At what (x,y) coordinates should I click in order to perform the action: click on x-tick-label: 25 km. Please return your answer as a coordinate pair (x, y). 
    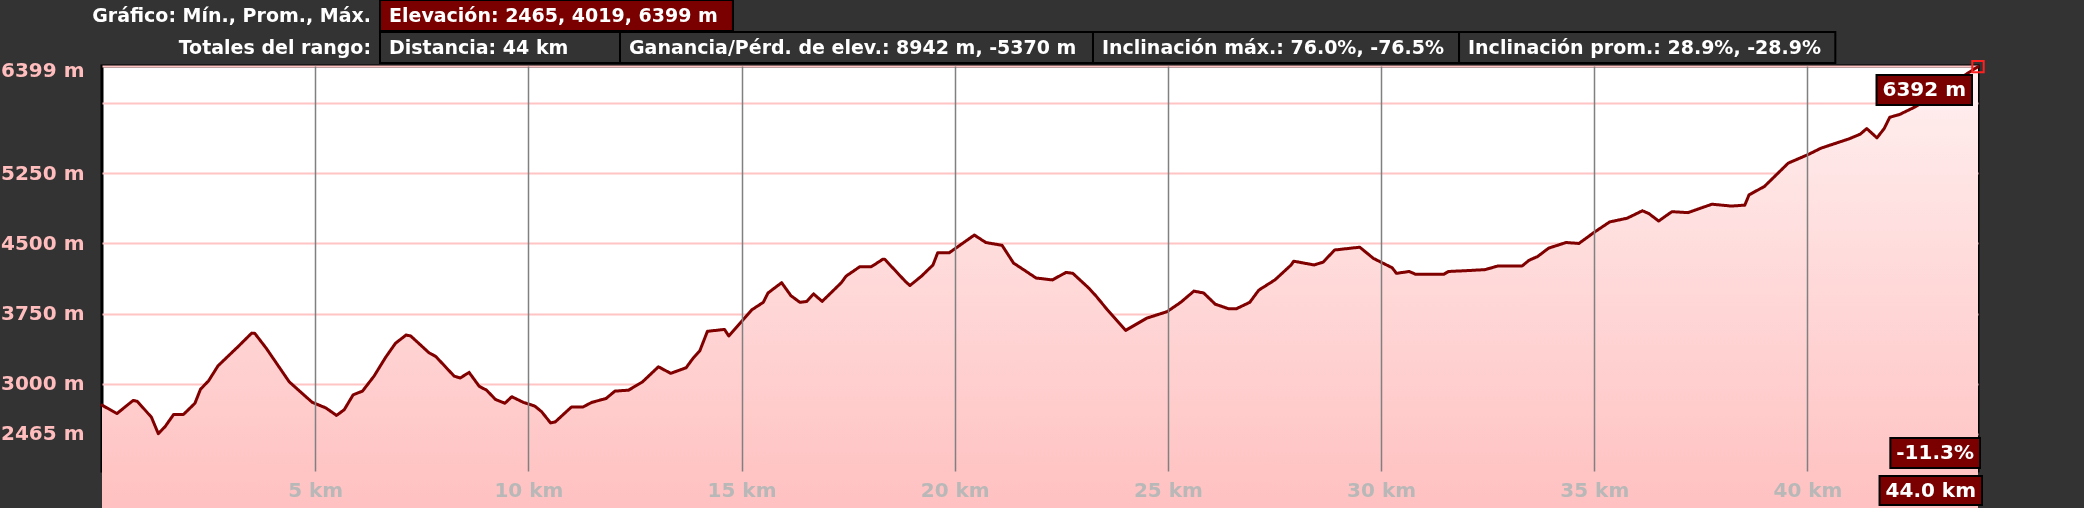
    Looking at the image, I should click on (1168, 489).